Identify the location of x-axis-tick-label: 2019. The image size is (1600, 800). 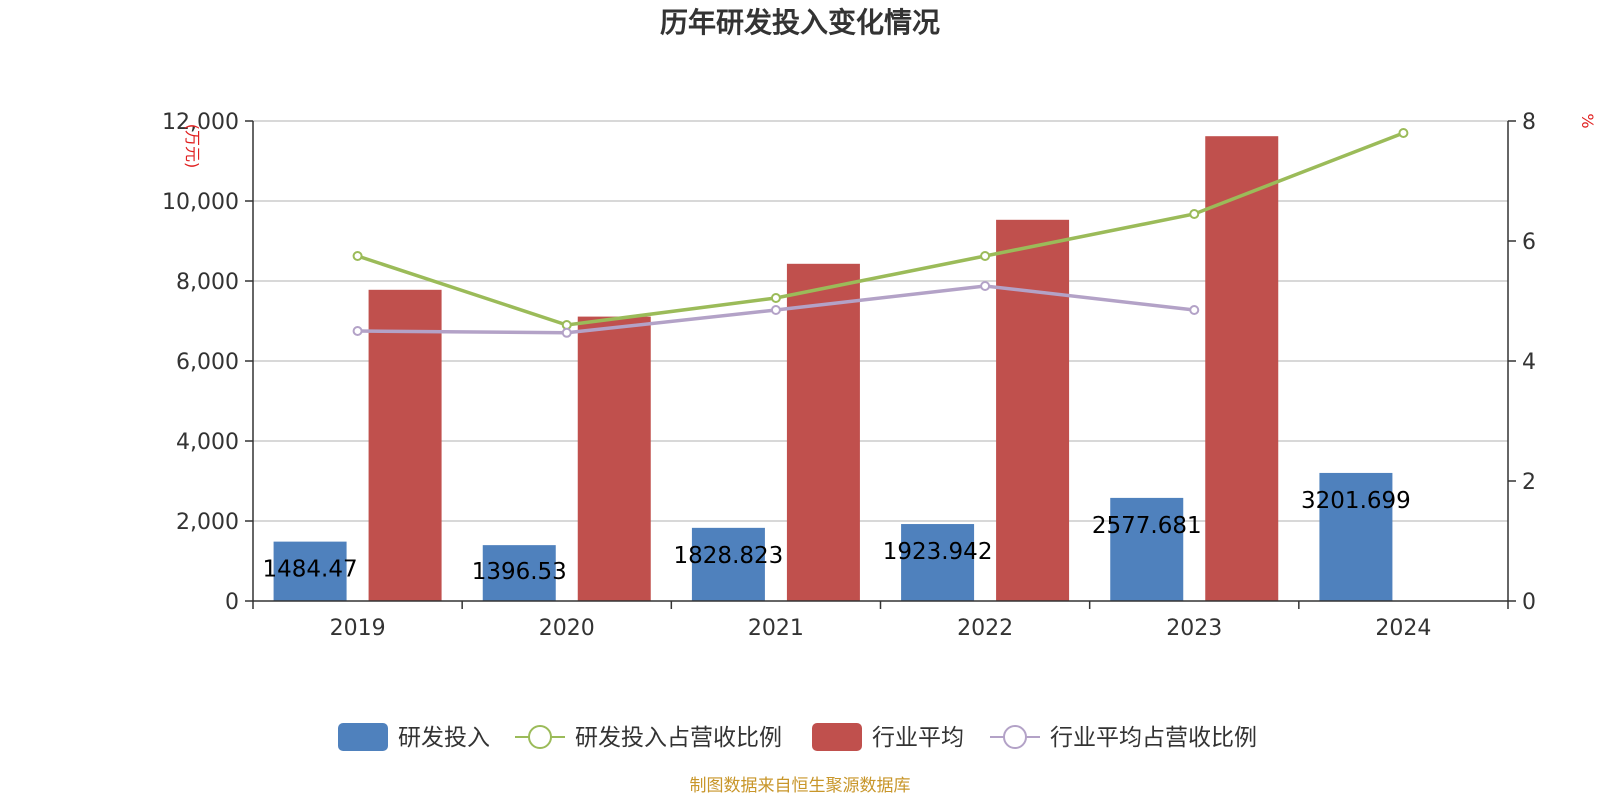
(358, 628).